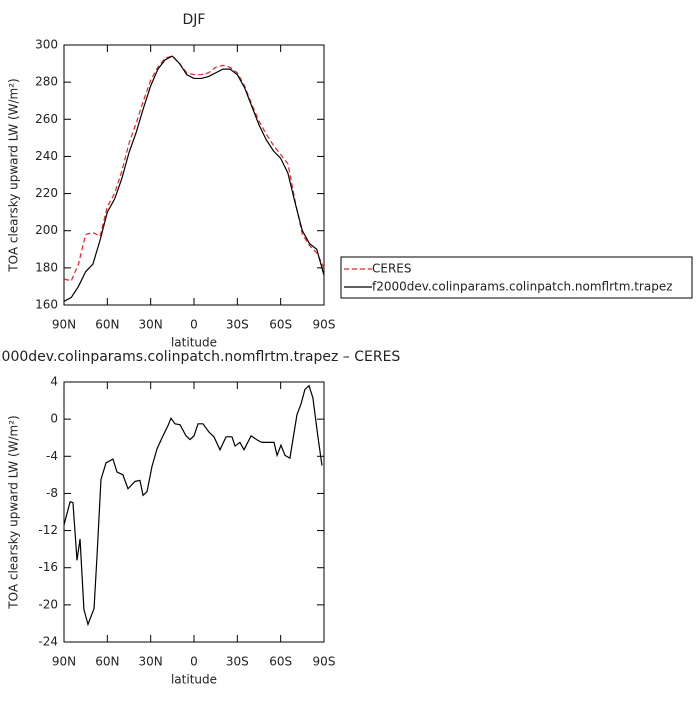 This screenshot has height=704, width=700. I want to click on y-tick-label: -4, so click(52, 456).